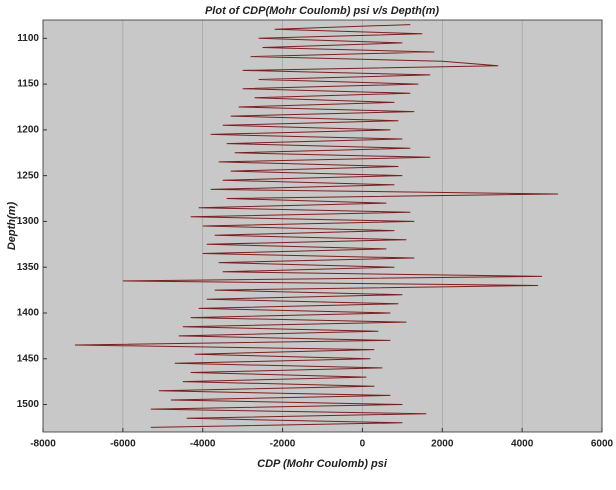 The width and height of the screenshot is (616, 490). Describe the element at coordinates (43, 444) in the screenshot. I see `x-tick-label: -8000` at that location.